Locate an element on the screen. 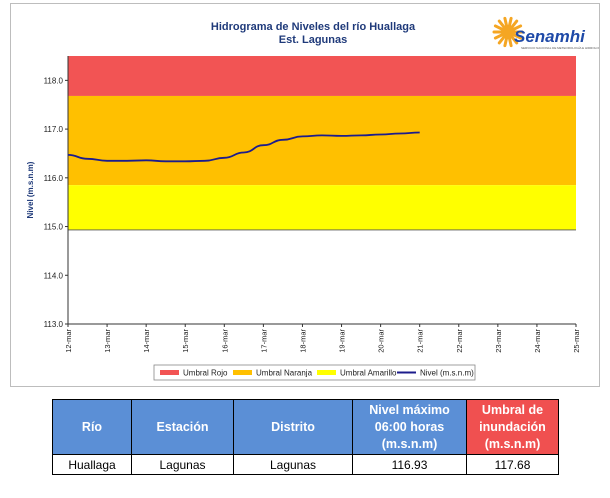  x-tick-label: 18-mar is located at coordinates (302, 341).